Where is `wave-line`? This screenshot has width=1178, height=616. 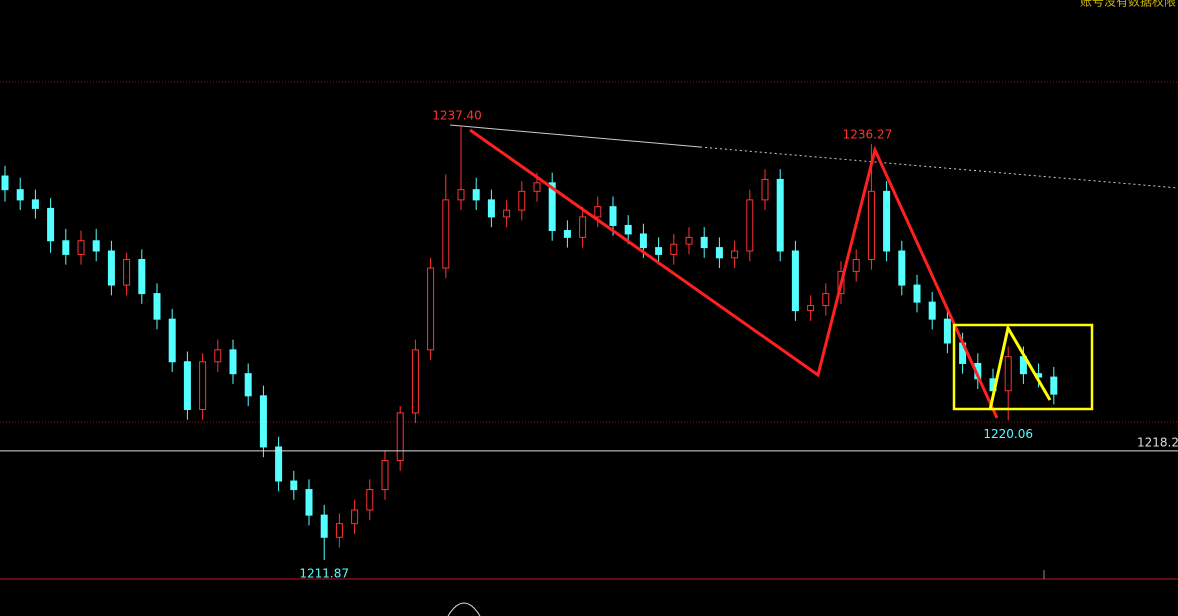
wave-line is located at coordinates (1020, 367).